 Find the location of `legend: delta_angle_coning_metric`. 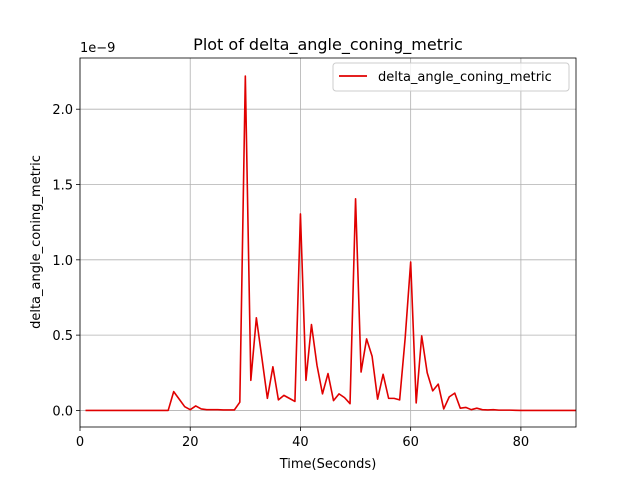

legend: delta_angle_coning_metric is located at coordinates (451, 77).